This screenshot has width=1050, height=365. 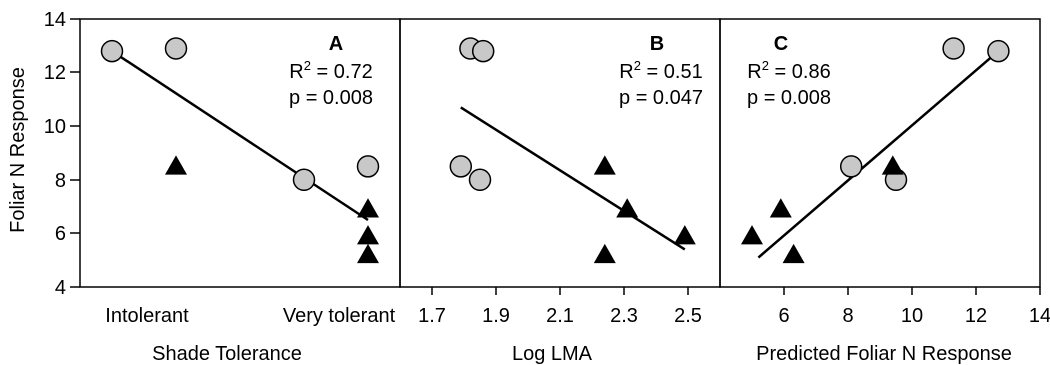 I want to click on y-tick-label: 8, so click(x=60, y=181).